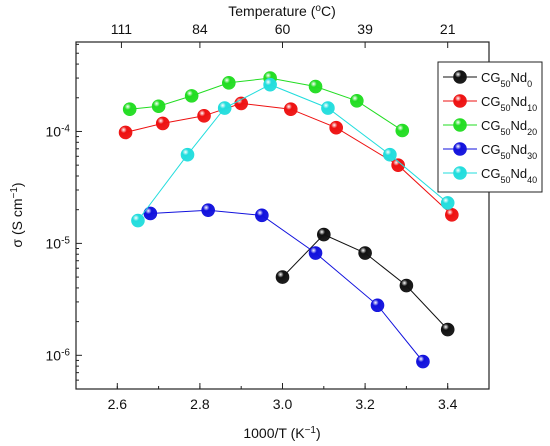  Describe the element at coordinates (283, 29) in the screenshot. I see `top-tick-label: 60` at that location.